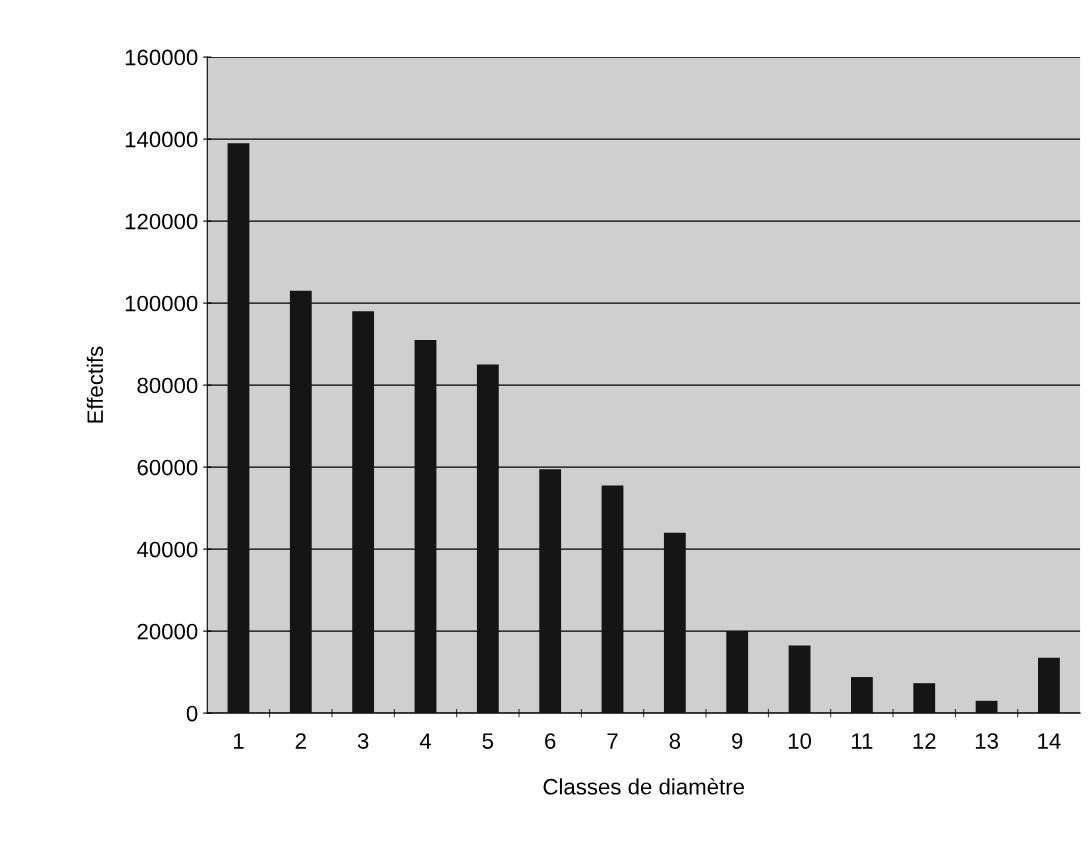  I want to click on x-tick-label: 9, so click(737, 741).